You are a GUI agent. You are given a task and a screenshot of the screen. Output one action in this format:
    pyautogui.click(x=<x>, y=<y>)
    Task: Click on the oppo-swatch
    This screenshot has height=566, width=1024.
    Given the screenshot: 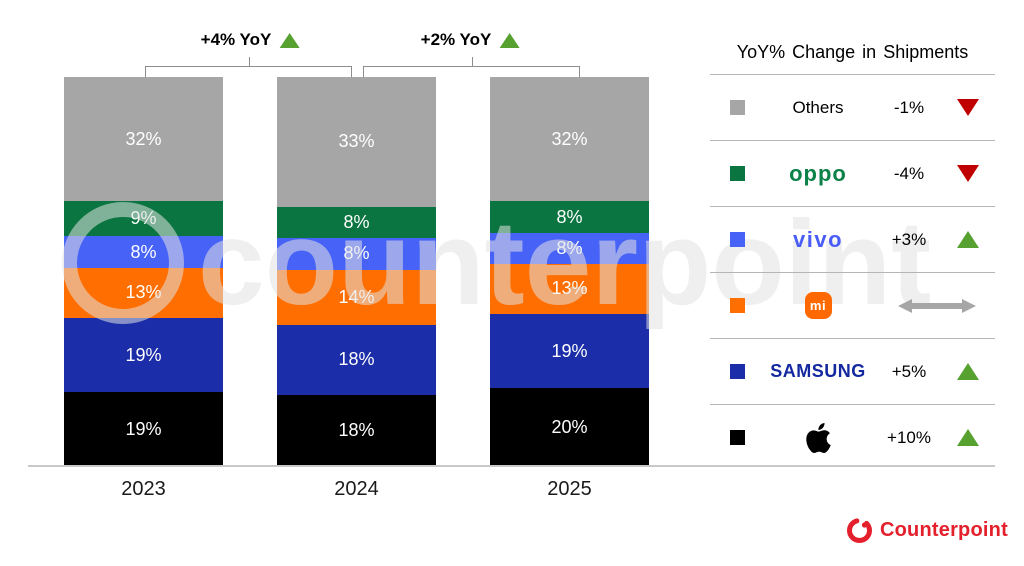 What is the action you would take?
    pyautogui.click(x=737, y=173)
    